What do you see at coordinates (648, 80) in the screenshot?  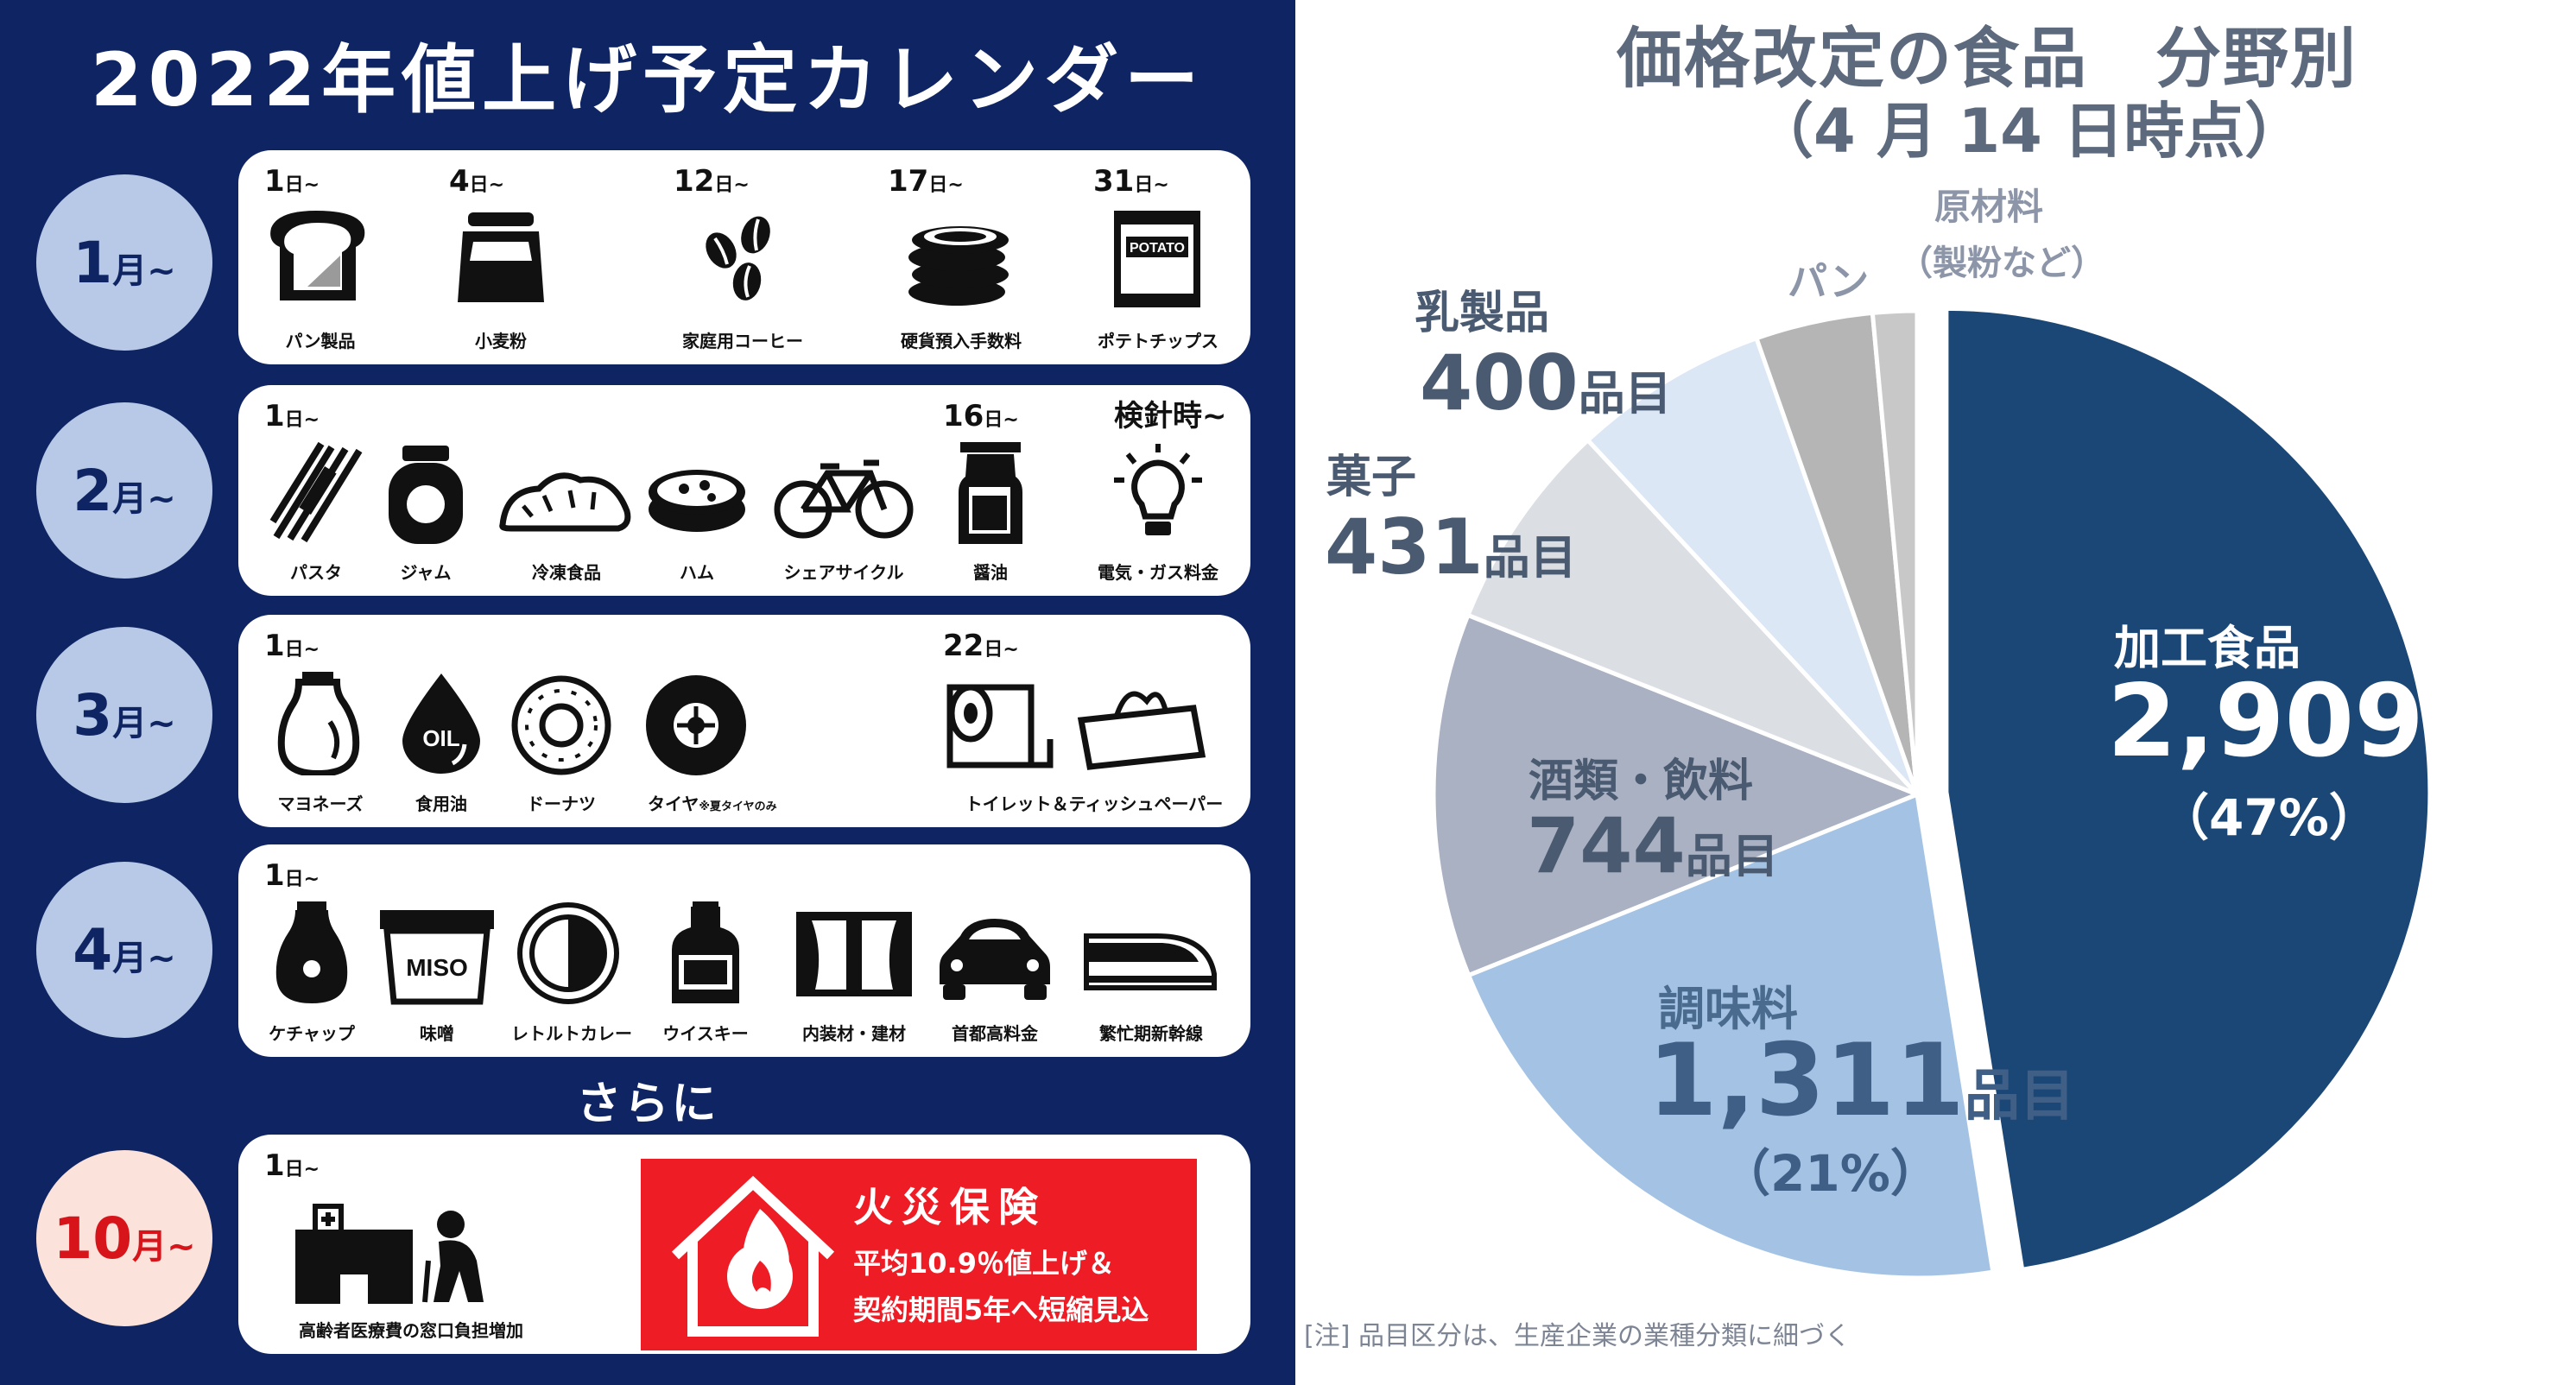 I see `calendar-title: 2022年値上げ予定カレンダー` at bounding box center [648, 80].